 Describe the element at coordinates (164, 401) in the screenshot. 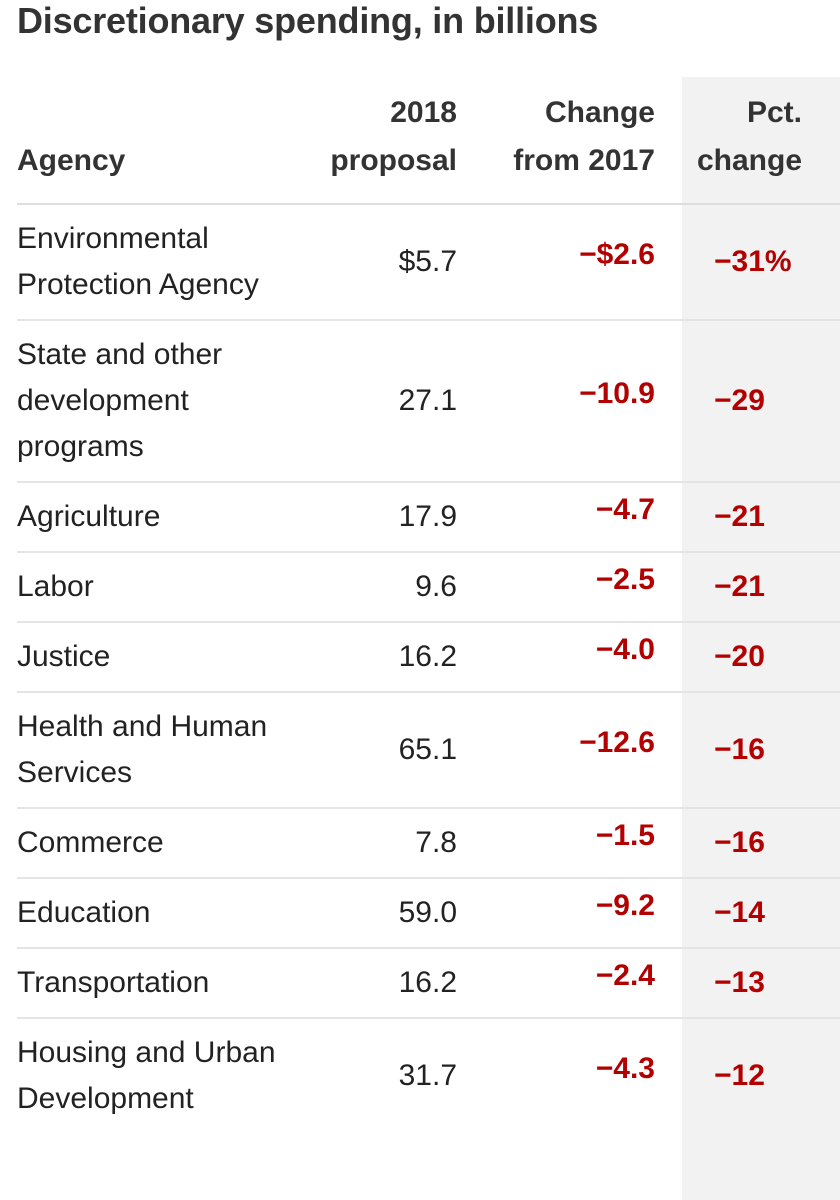

I see `agency-cell: State and other development programs` at that location.